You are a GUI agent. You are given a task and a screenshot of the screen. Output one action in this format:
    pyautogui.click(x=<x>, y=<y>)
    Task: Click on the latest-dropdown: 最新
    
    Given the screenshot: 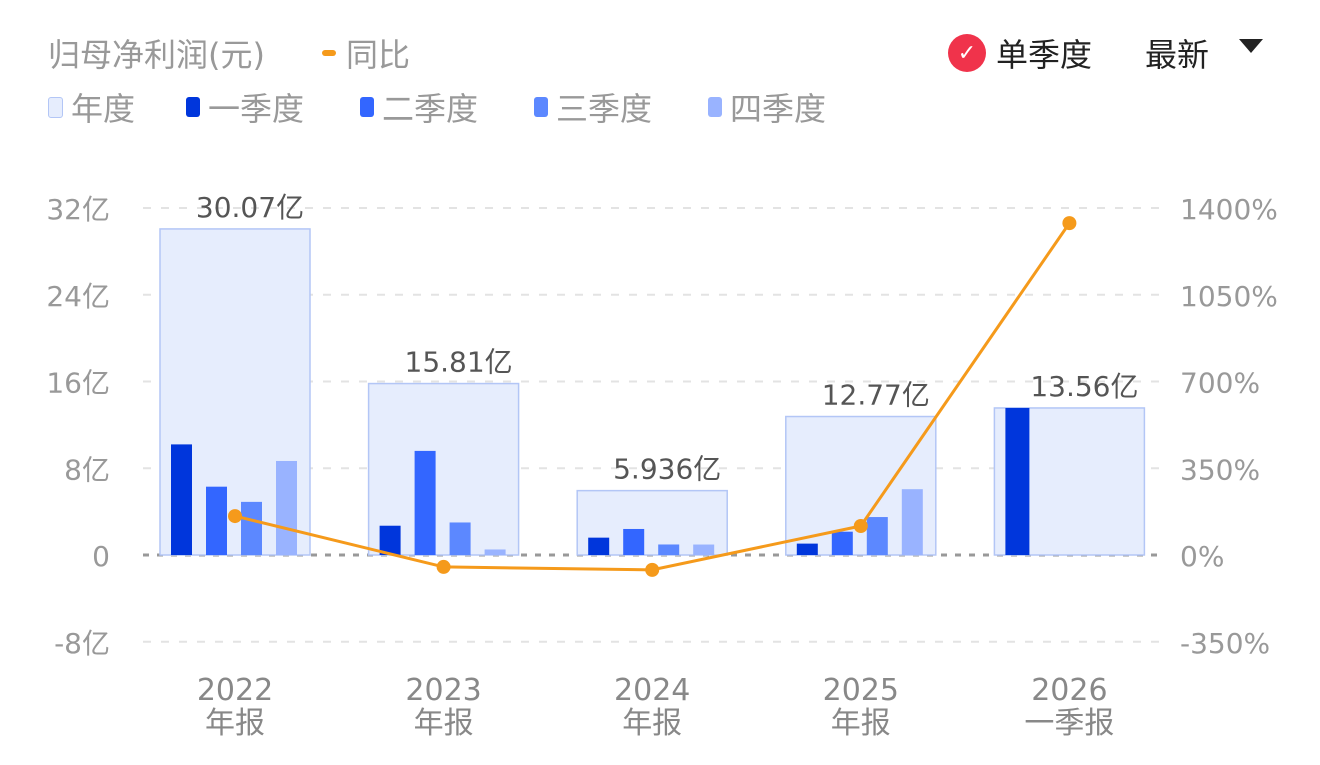 What is the action you would take?
    pyautogui.click(x=1204, y=53)
    